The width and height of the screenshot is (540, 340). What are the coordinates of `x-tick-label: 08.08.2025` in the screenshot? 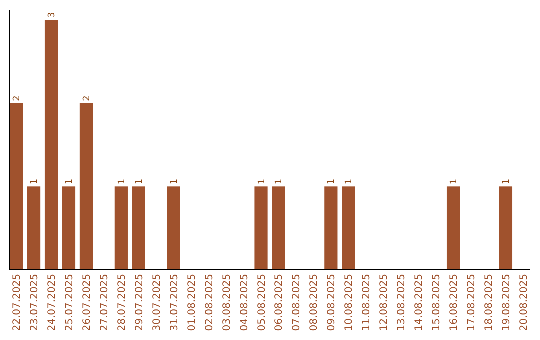 It's located at (314, 303).